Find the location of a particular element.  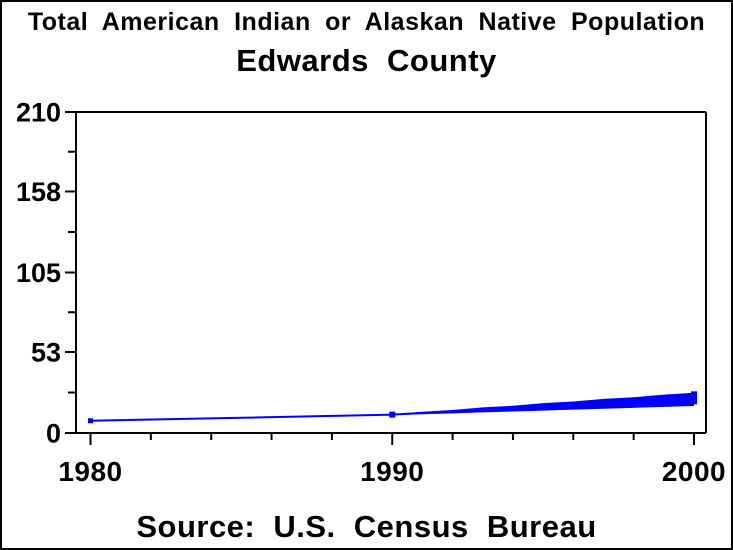

y-tick-label: 53 is located at coordinates (46, 352).